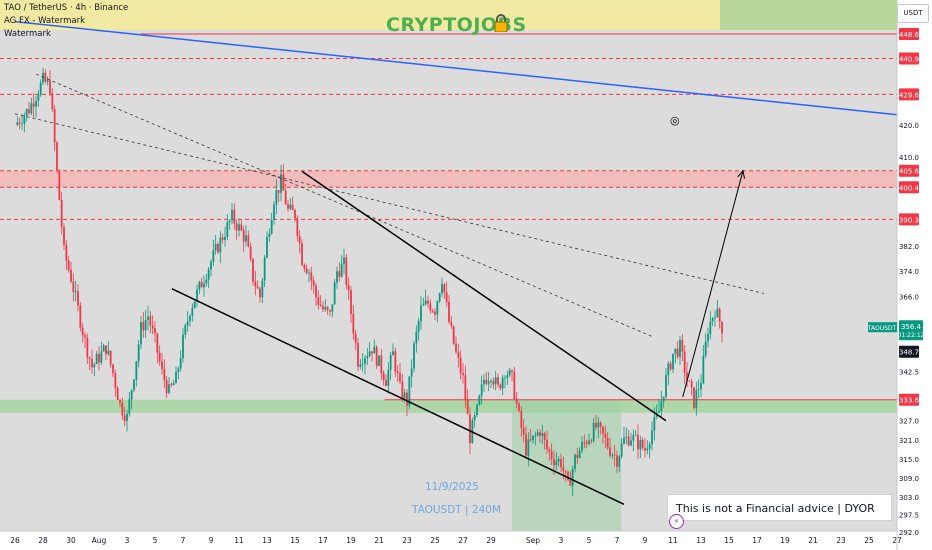  I want to click on projection-arrow-line, so click(713, 283).